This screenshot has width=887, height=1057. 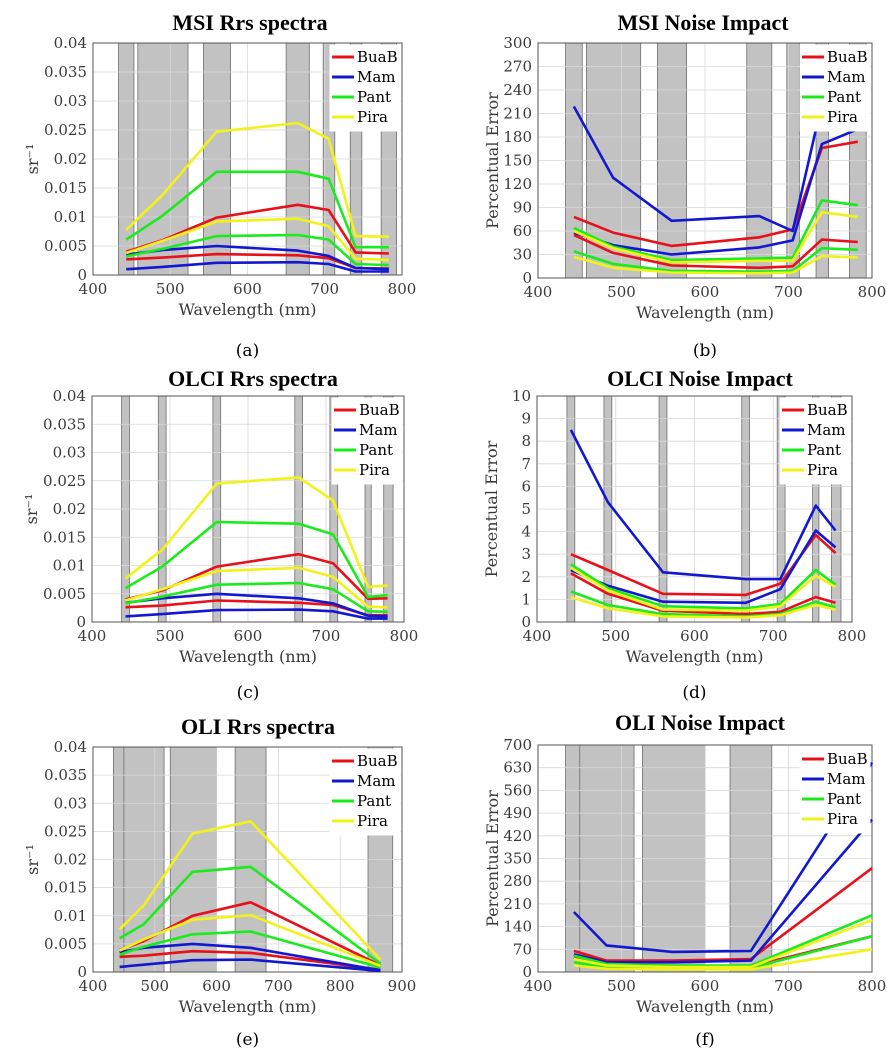 I want to click on panel-label: (e), so click(x=247, y=1040).